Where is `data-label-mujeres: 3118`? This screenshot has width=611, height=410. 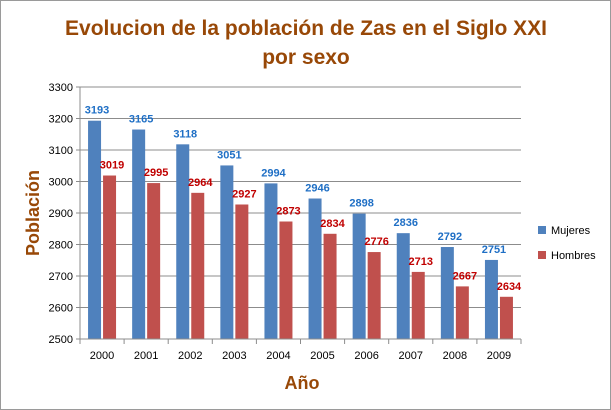
data-label-mujeres: 3118 is located at coordinates (185, 134).